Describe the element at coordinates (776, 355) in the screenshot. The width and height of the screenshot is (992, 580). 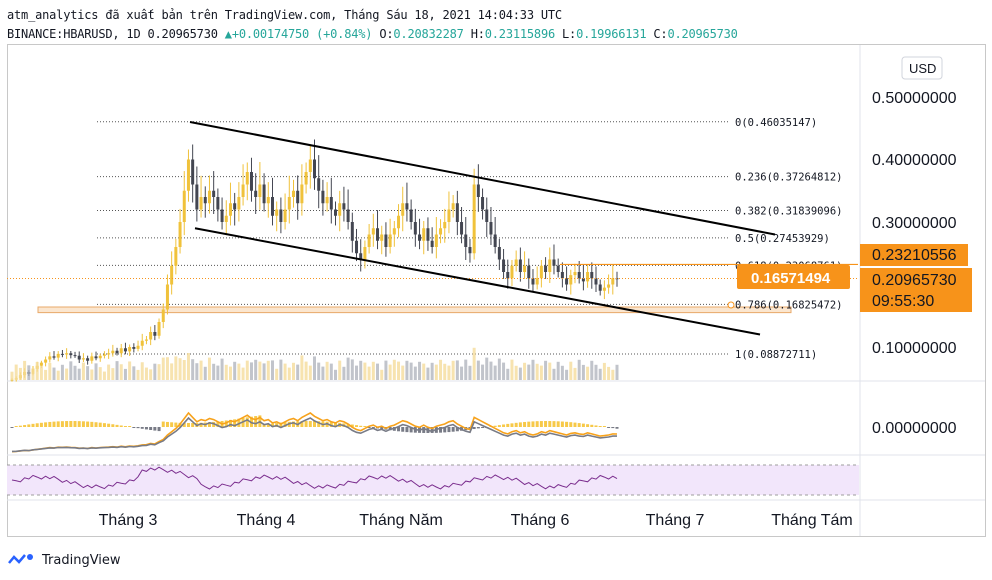
I see `fib-level-label: 1(0.08872711)` at that location.